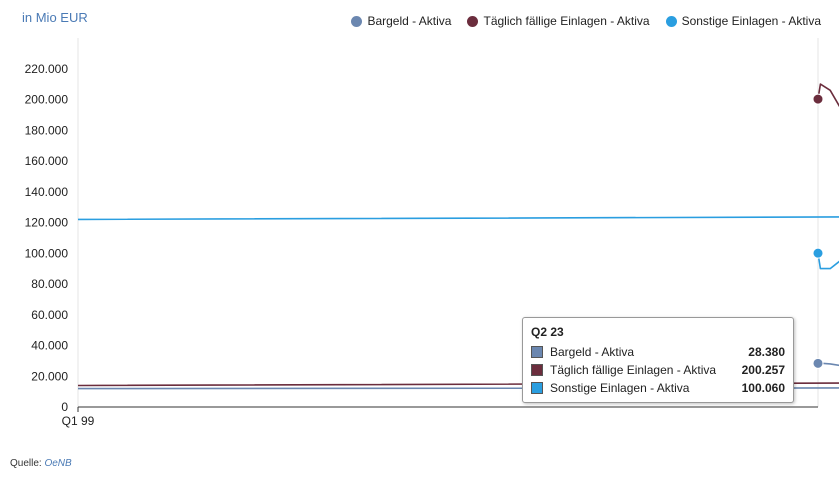  What do you see at coordinates (47, 69) in the screenshot?
I see `y-tick-label: 220.000` at bounding box center [47, 69].